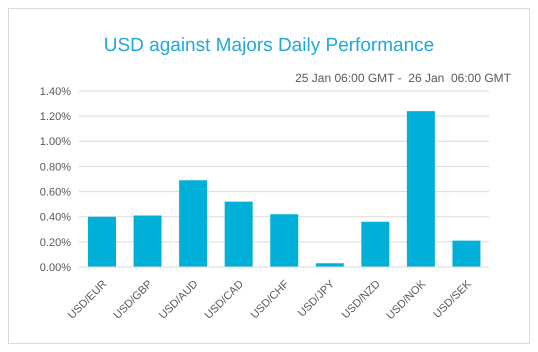 This screenshot has height=352, width=538. Describe the element at coordinates (56, 92) in the screenshot. I see `y-tick-label: 1.40%` at that location.